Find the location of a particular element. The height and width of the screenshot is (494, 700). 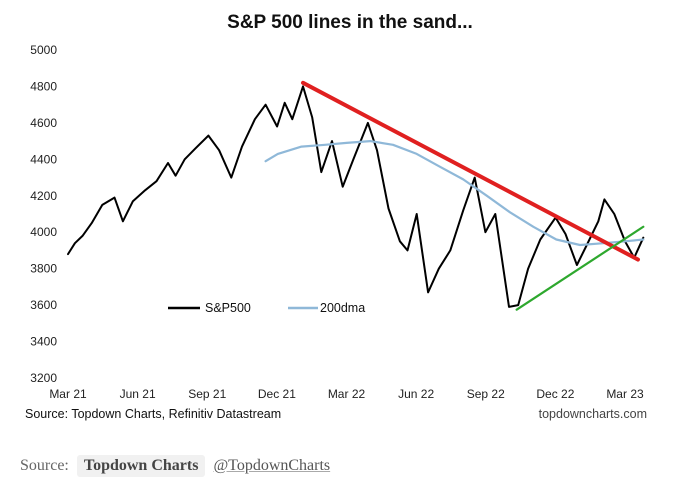

x-tick-label: Mar 23 is located at coordinates (625, 394).